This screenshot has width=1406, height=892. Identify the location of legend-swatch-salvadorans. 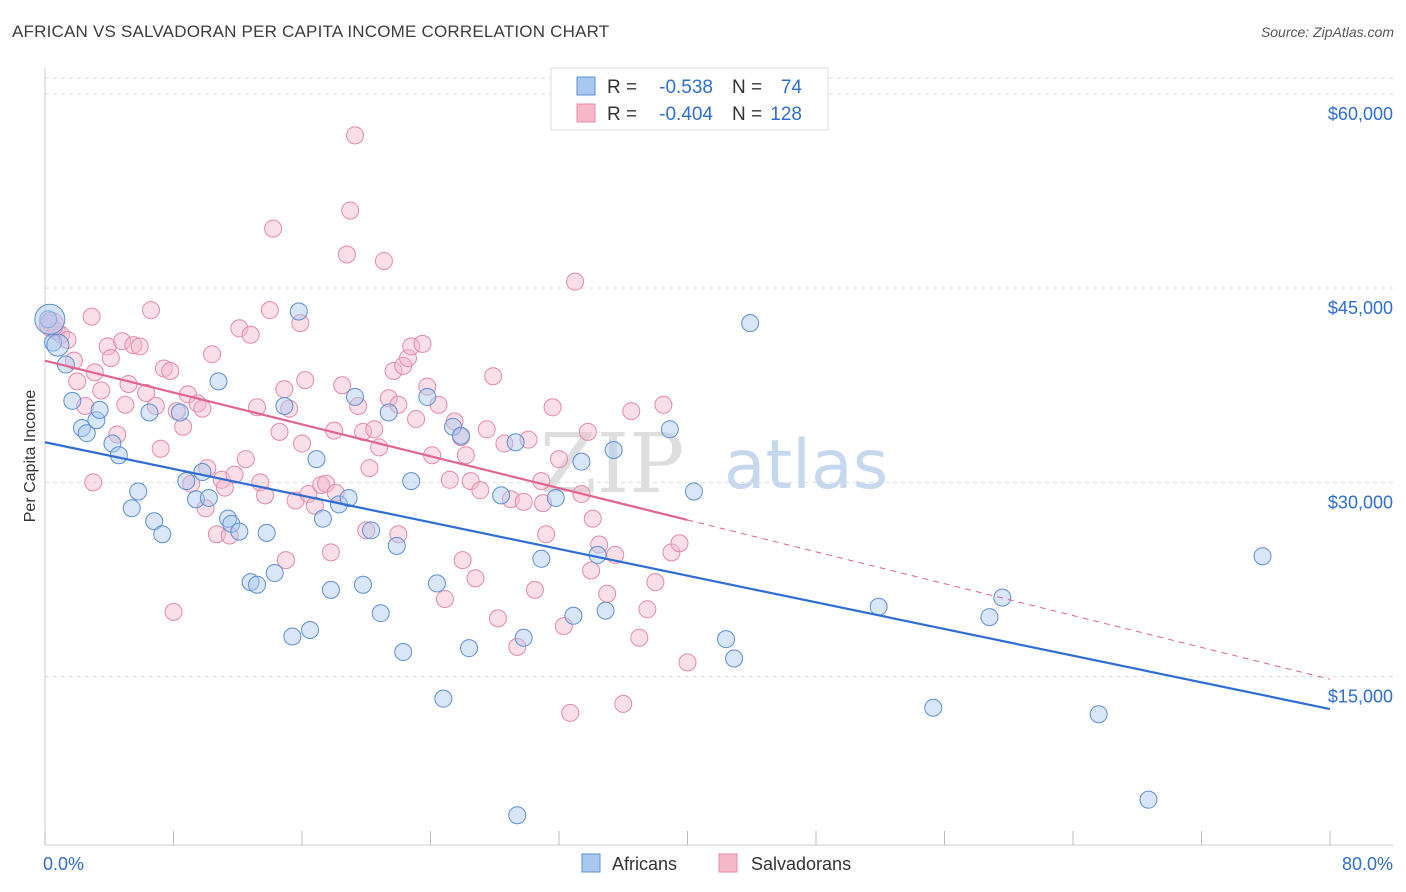
(586, 113).